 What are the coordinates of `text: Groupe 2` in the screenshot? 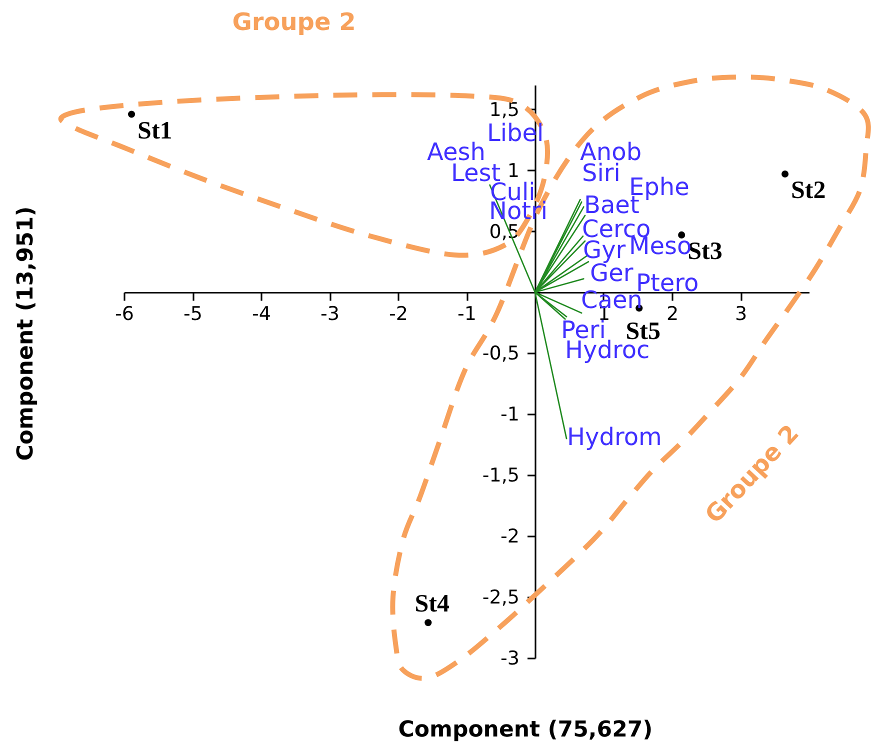 It's located at (294, 22).